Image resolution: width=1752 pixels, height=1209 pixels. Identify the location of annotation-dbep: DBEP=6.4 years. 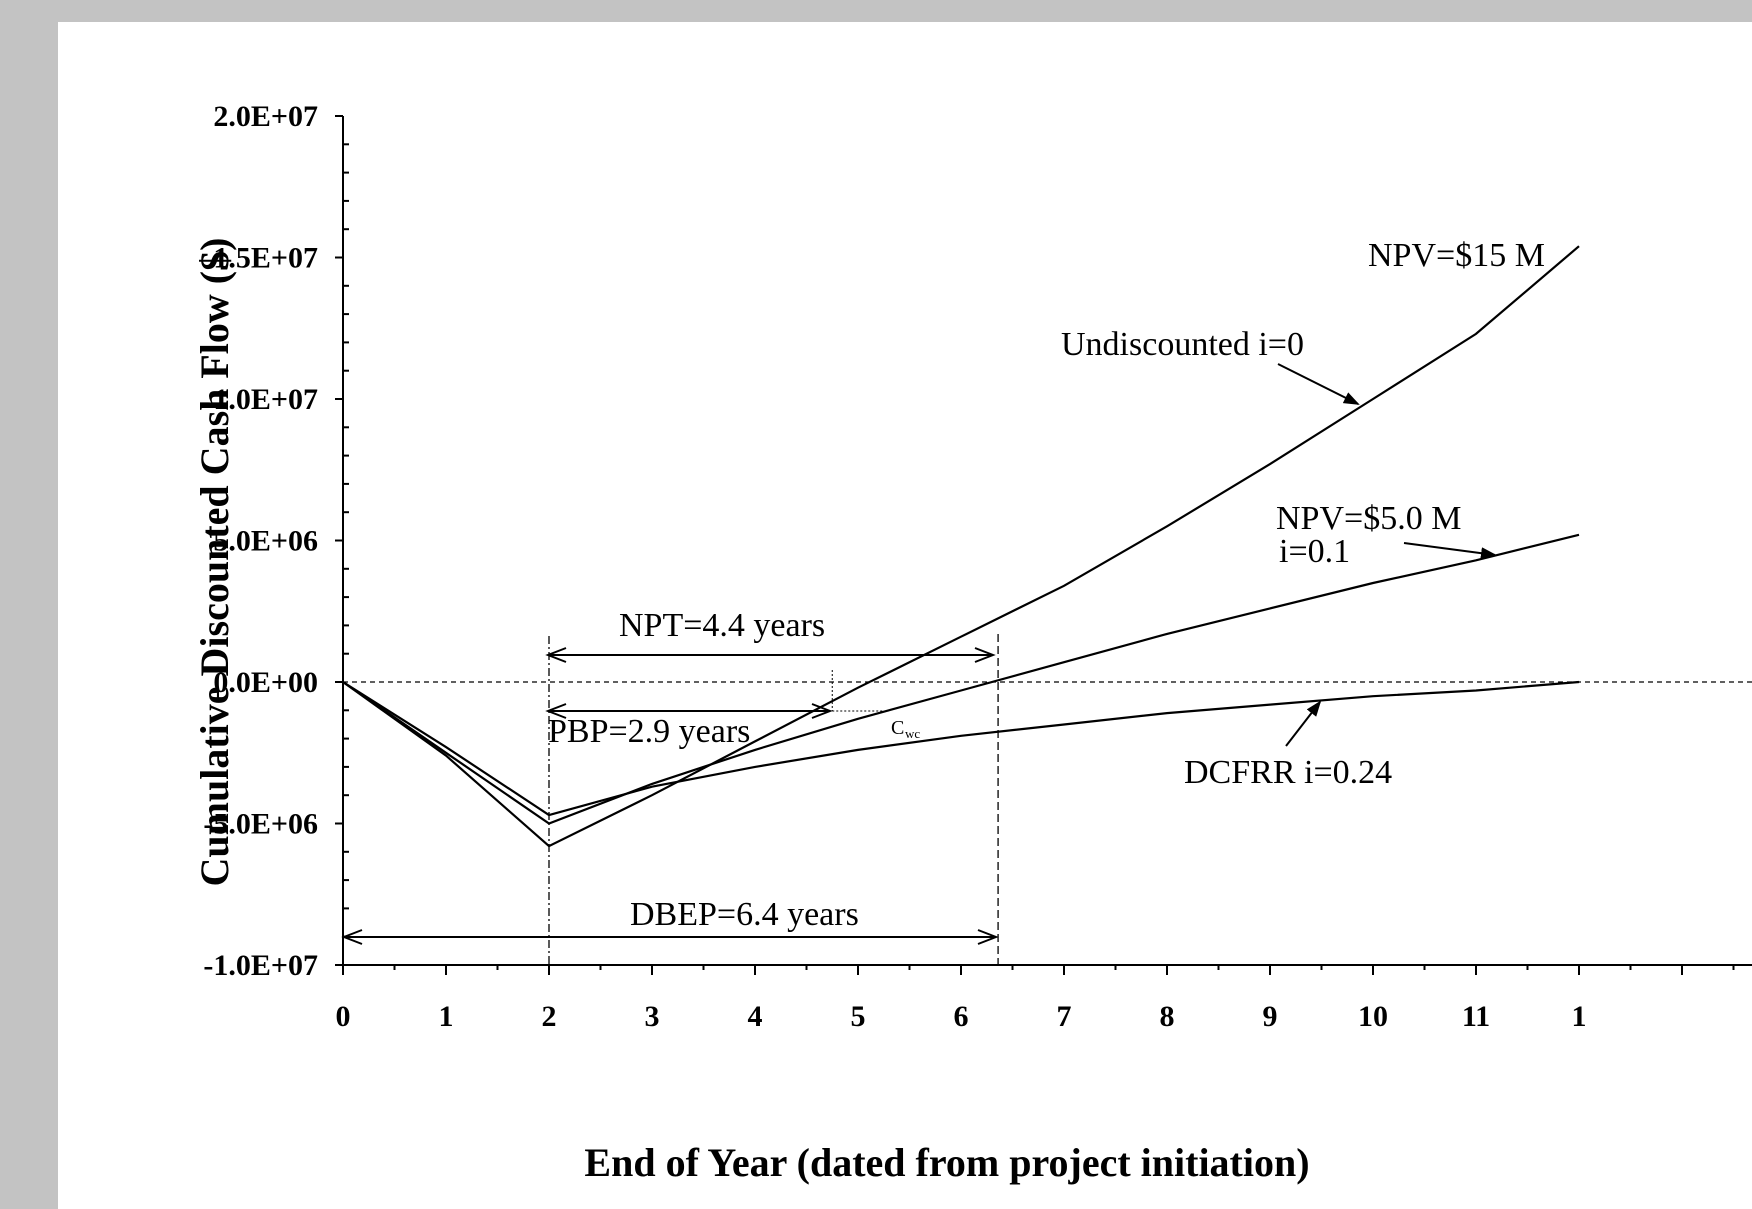
(744, 914).